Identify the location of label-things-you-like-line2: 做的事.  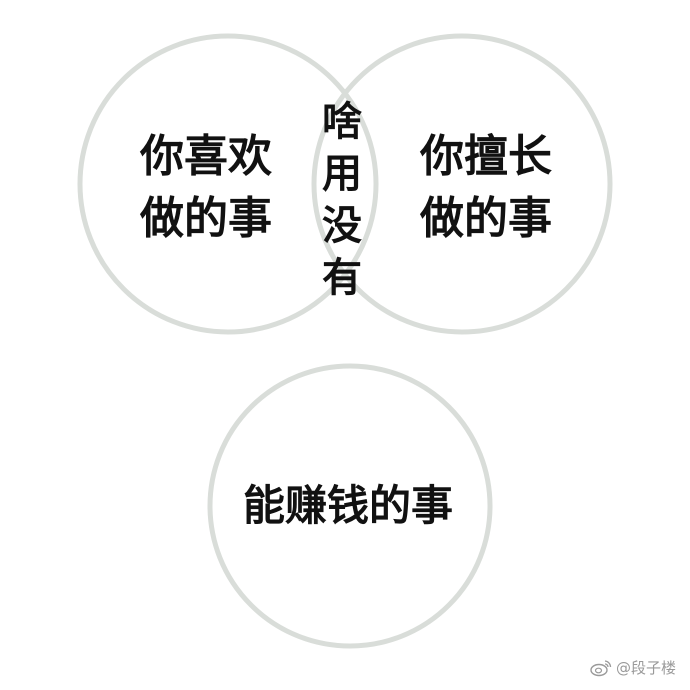
(206, 218).